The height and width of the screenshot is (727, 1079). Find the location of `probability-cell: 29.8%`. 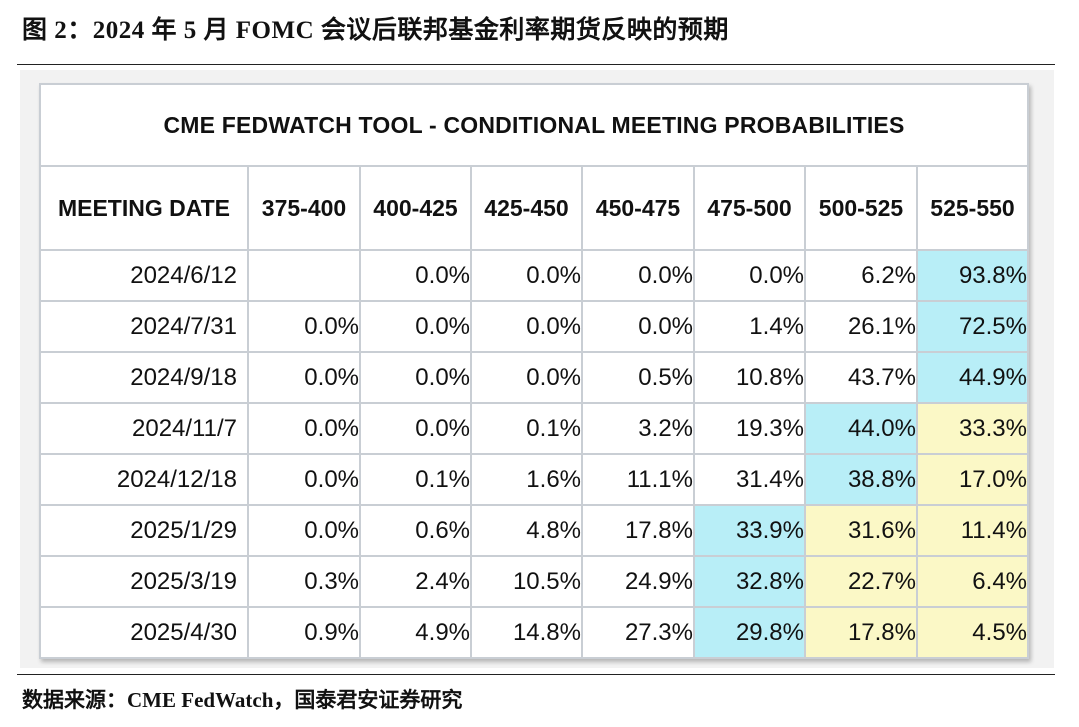

probability-cell: 29.8% is located at coordinates (749, 632).